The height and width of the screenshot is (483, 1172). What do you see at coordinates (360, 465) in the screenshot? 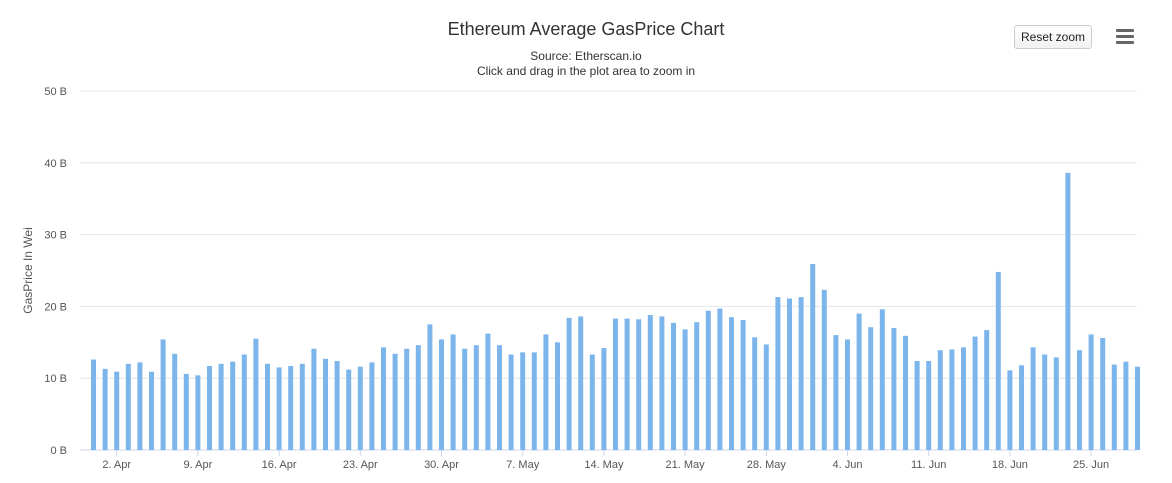
I see `x-tick-label: 23. Apr` at bounding box center [360, 465].